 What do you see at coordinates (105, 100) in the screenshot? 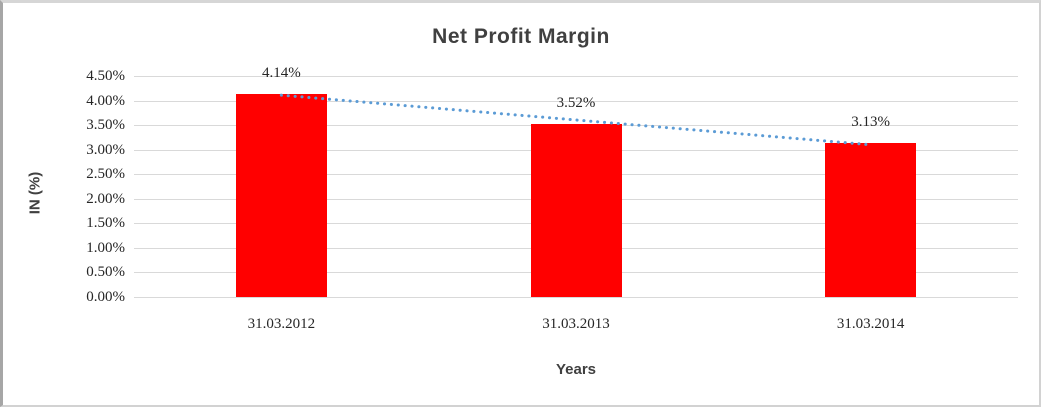
I see `y-axis-tick-label: 4.00%` at bounding box center [105, 100].